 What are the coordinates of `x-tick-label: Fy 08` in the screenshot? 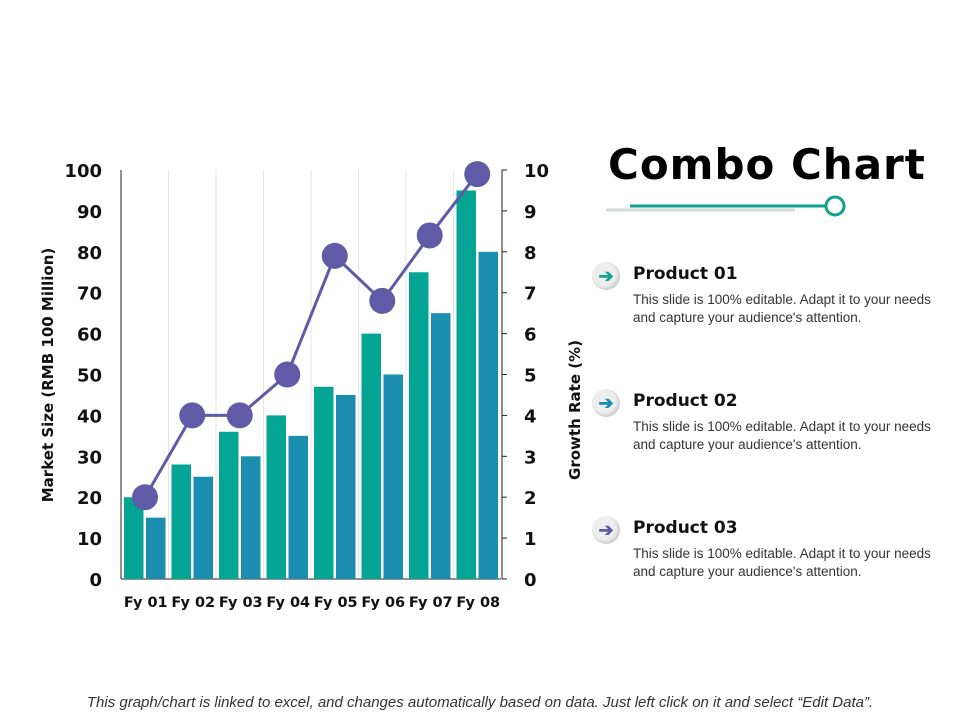 It's located at (478, 603).